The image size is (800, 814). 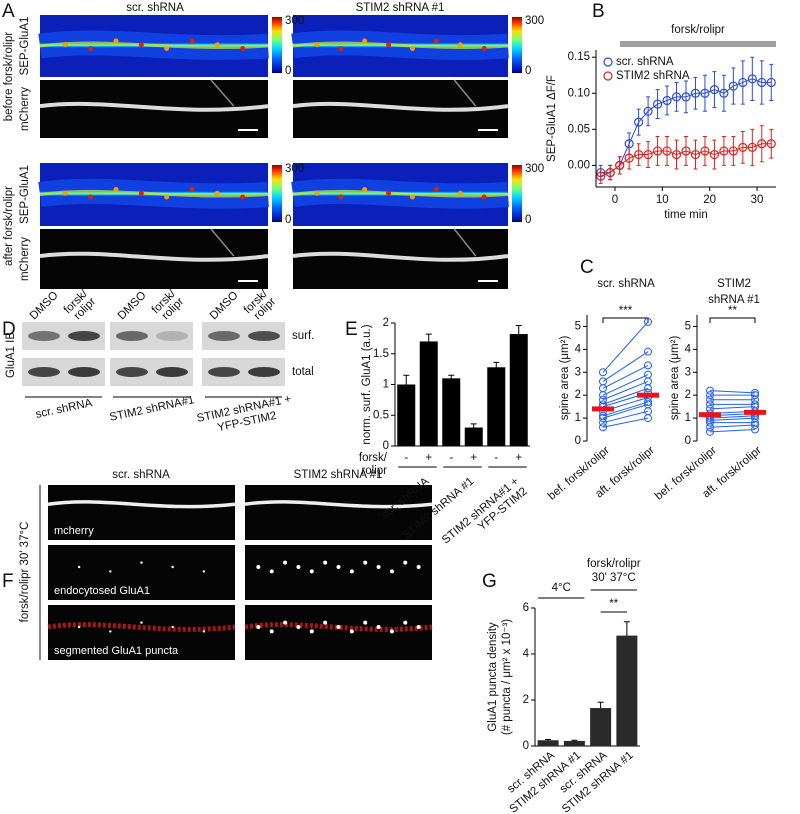 What do you see at coordinates (11, 355) in the screenshot?
I see `antibody-label: GluA1 IB` at bounding box center [11, 355].